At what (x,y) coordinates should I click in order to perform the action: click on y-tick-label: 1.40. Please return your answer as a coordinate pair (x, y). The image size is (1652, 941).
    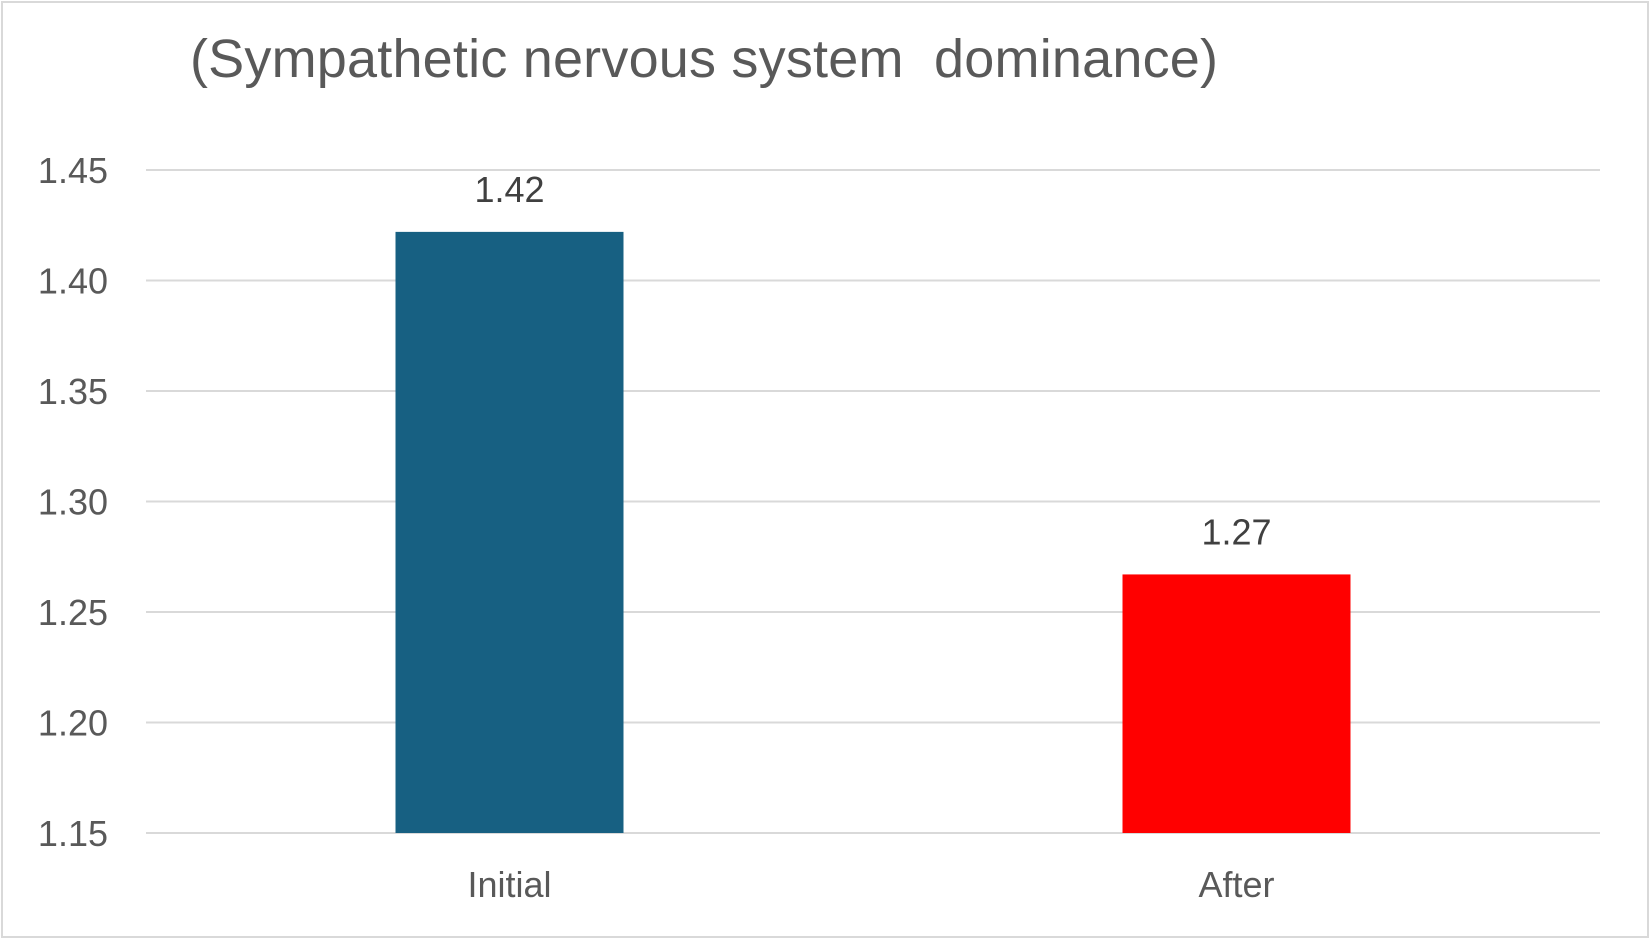
    Looking at the image, I should click on (73, 281).